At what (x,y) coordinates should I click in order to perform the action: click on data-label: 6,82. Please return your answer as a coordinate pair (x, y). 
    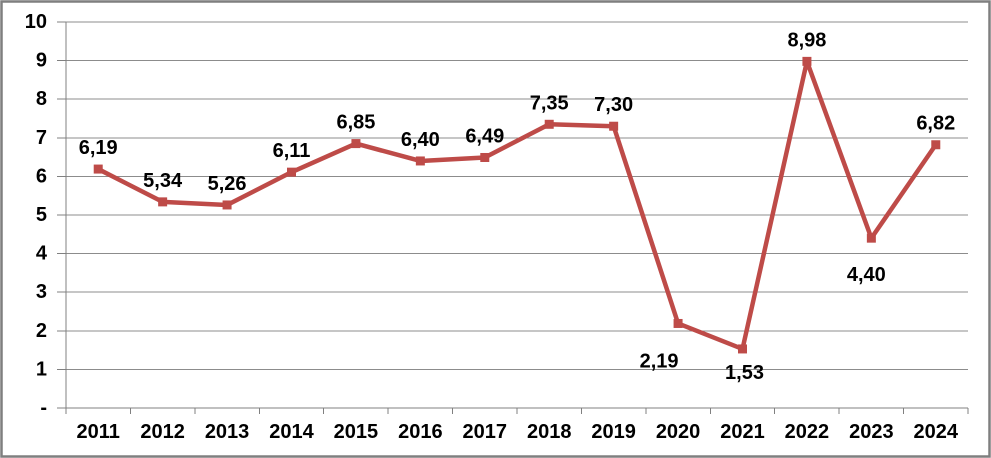
    Looking at the image, I should click on (935, 124).